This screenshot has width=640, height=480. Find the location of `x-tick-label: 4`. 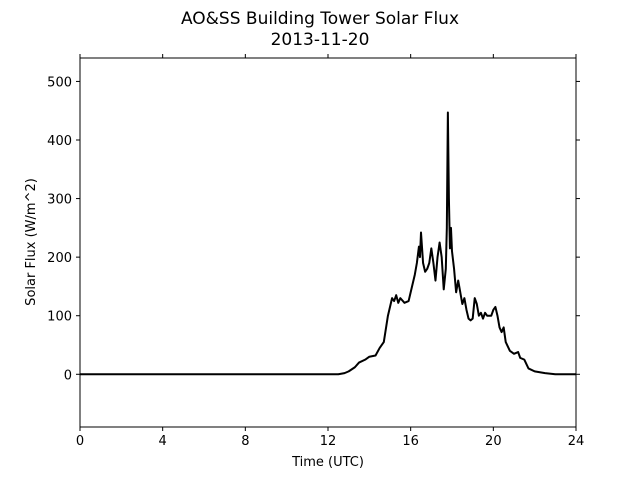

x-tick-label: 4 is located at coordinates (163, 441).